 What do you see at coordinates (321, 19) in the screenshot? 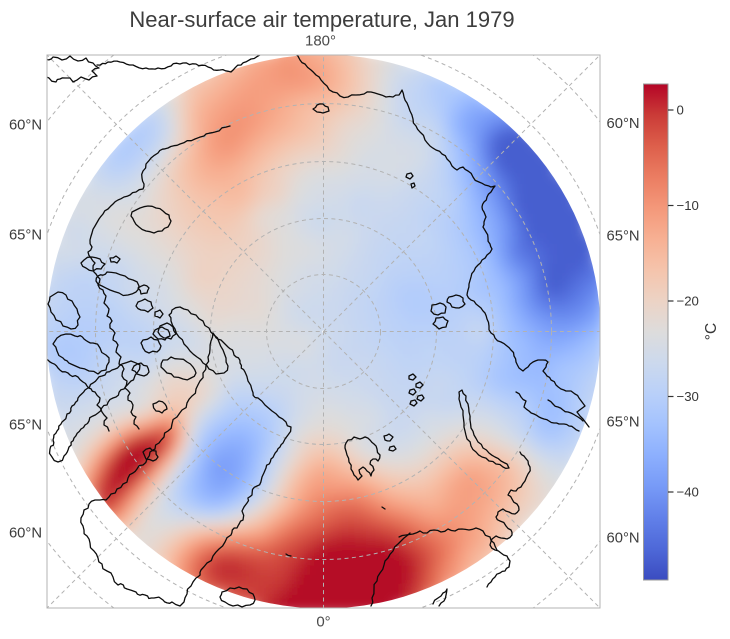
I see `svg-text:Near-surface air temperature,: Near-surface air temperature, Jan 1979` at bounding box center [321, 19].